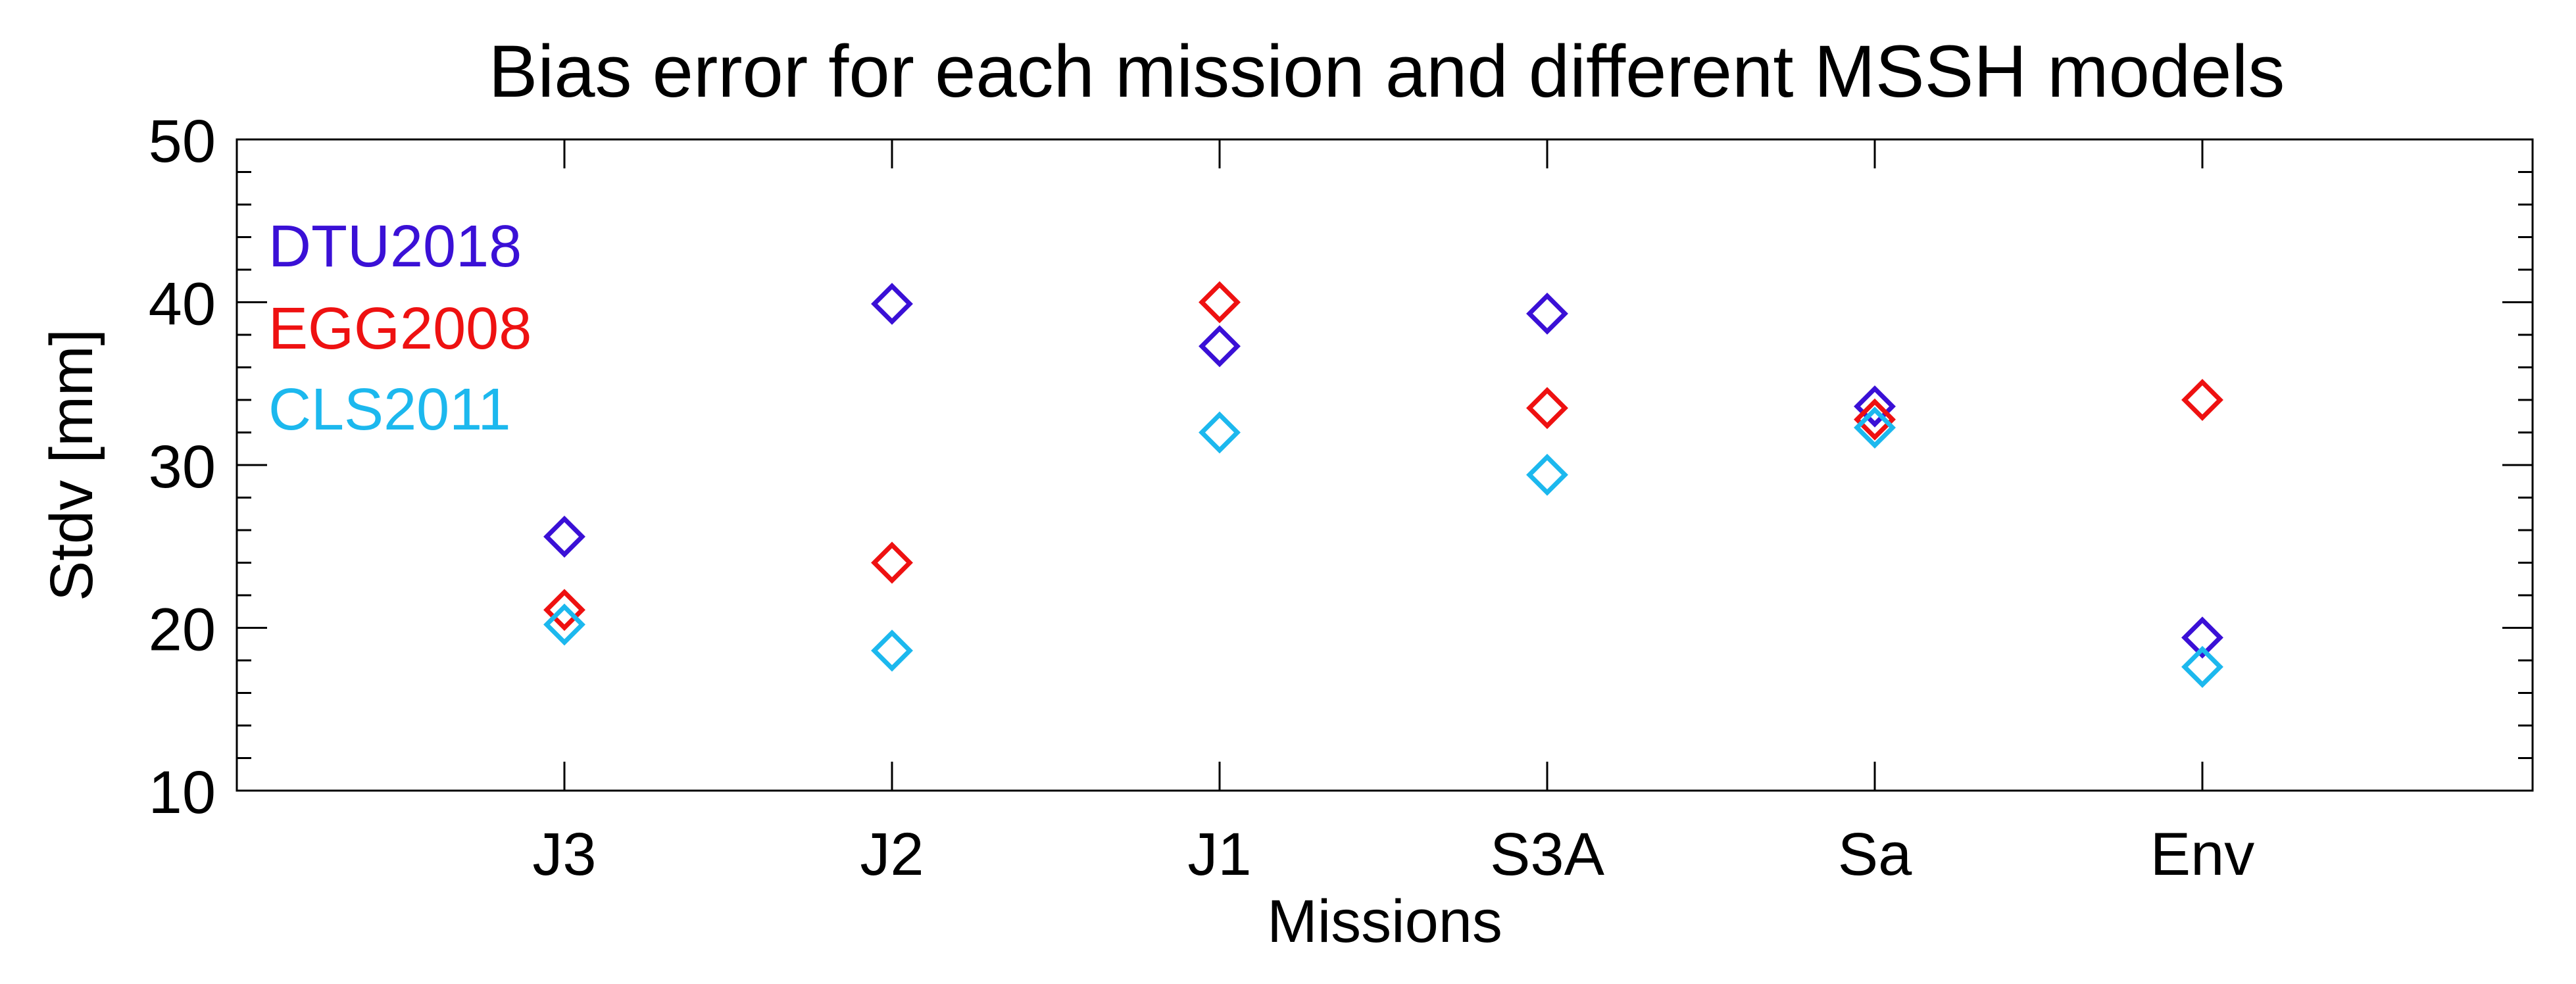  Describe the element at coordinates (182, 141) in the screenshot. I see `y-tick-label: 50` at that location.